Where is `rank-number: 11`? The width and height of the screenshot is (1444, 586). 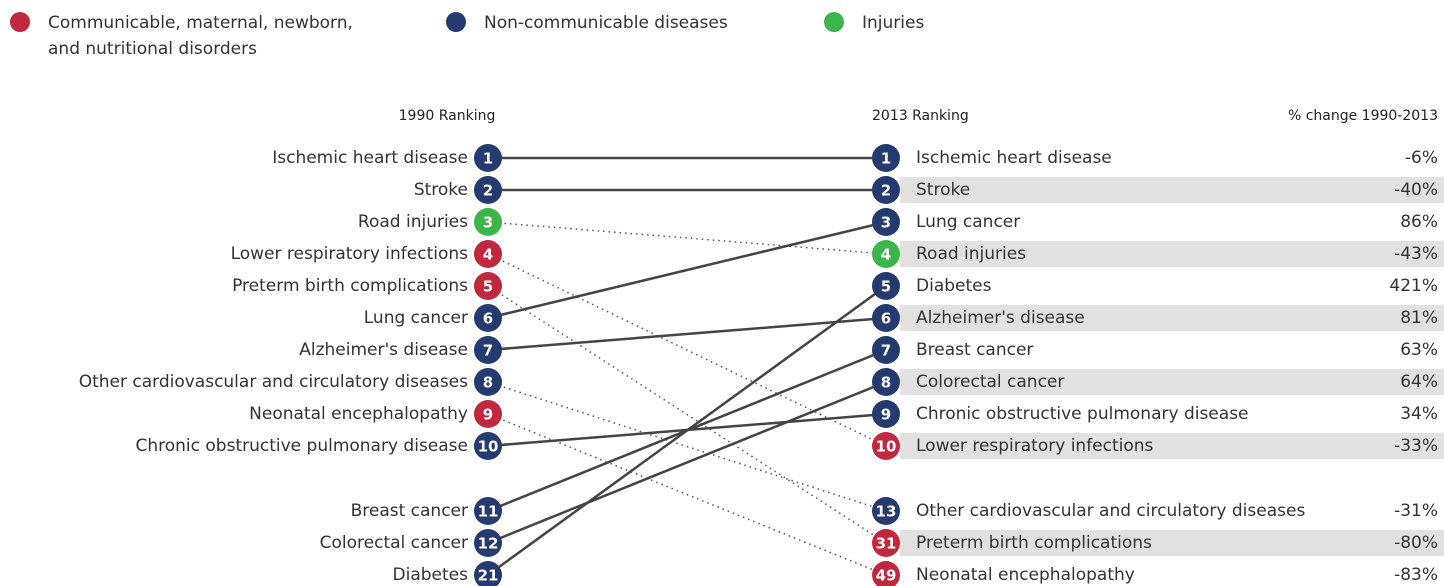
rank-number: 11 is located at coordinates (488, 512).